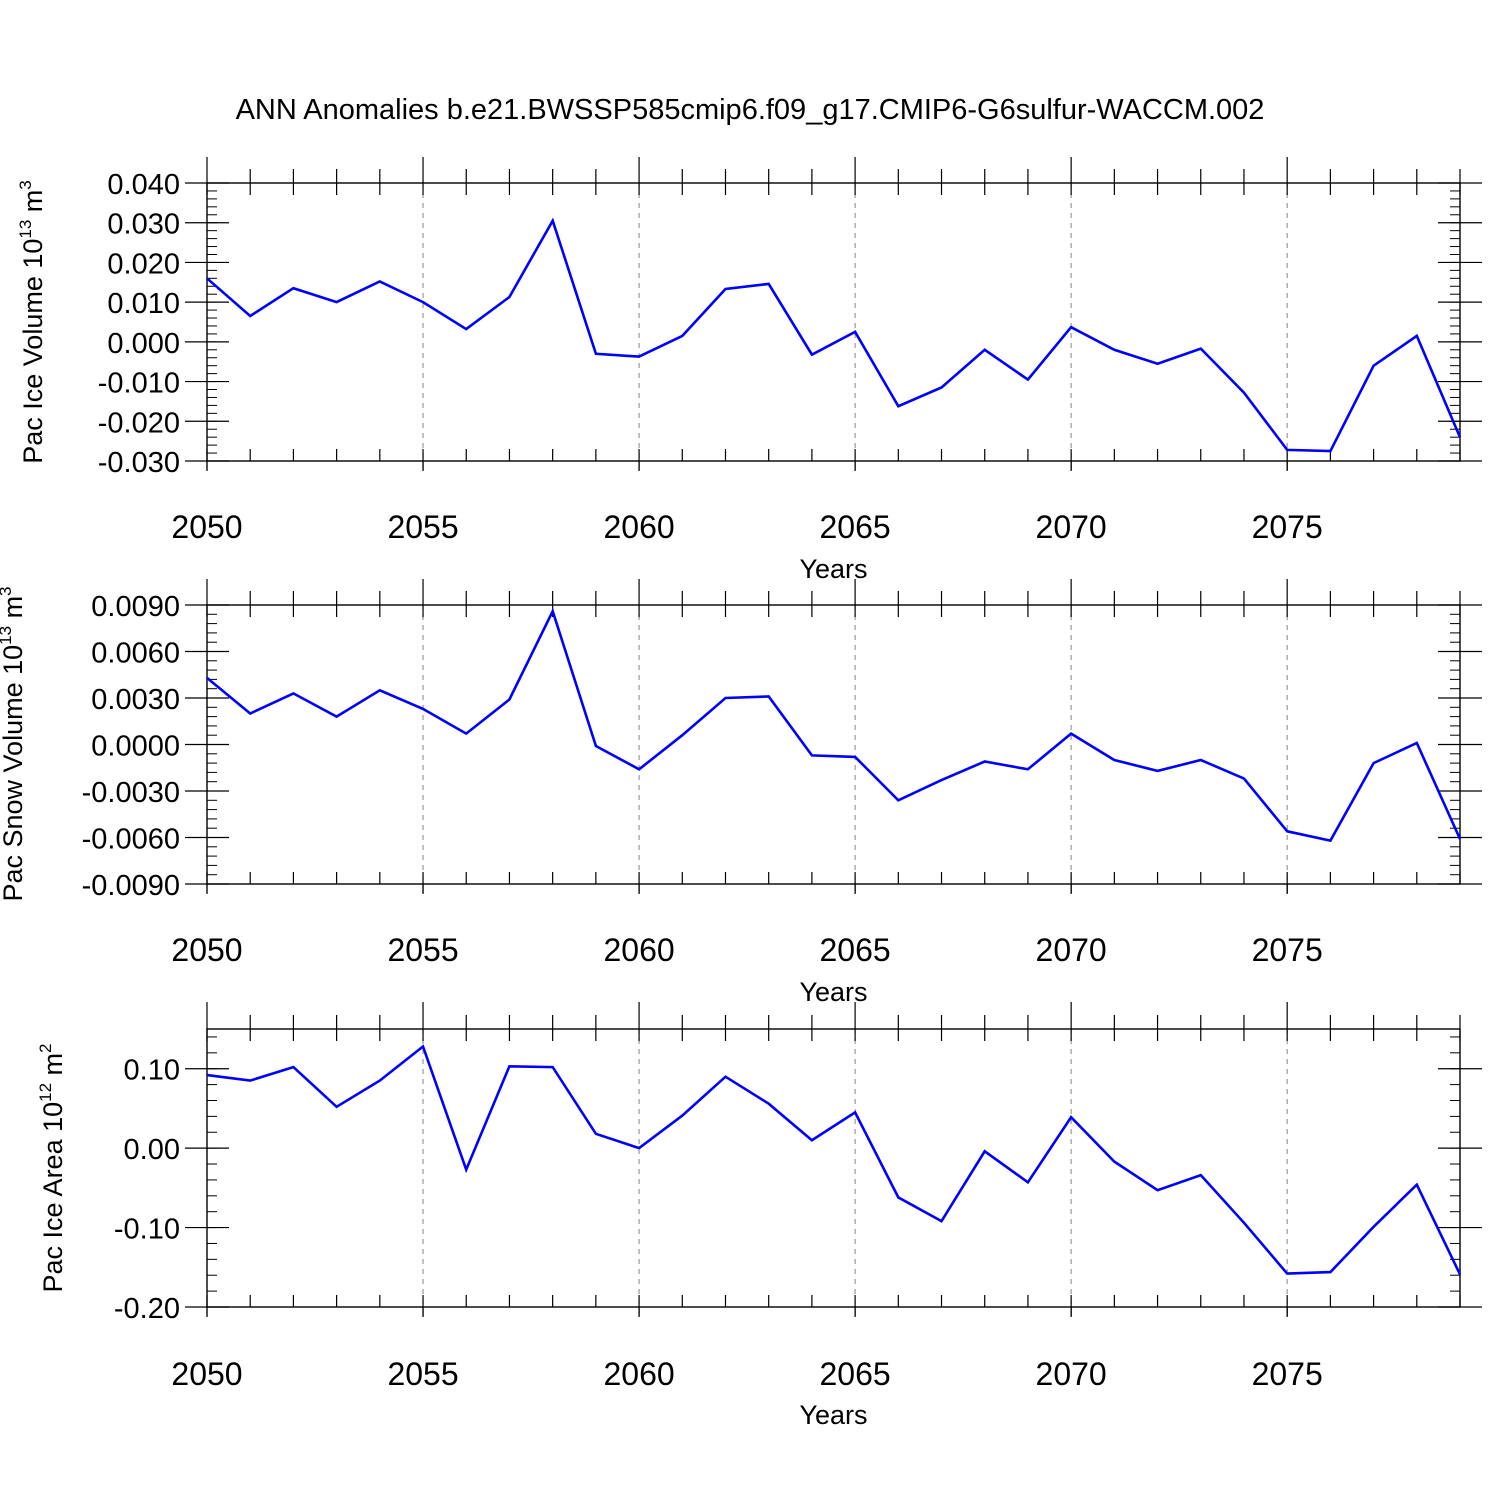  What do you see at coordinates (45, 1092) in the screenshot?
I see `y-axis-title-exponent: 12` at bounding box center [45, 1092].